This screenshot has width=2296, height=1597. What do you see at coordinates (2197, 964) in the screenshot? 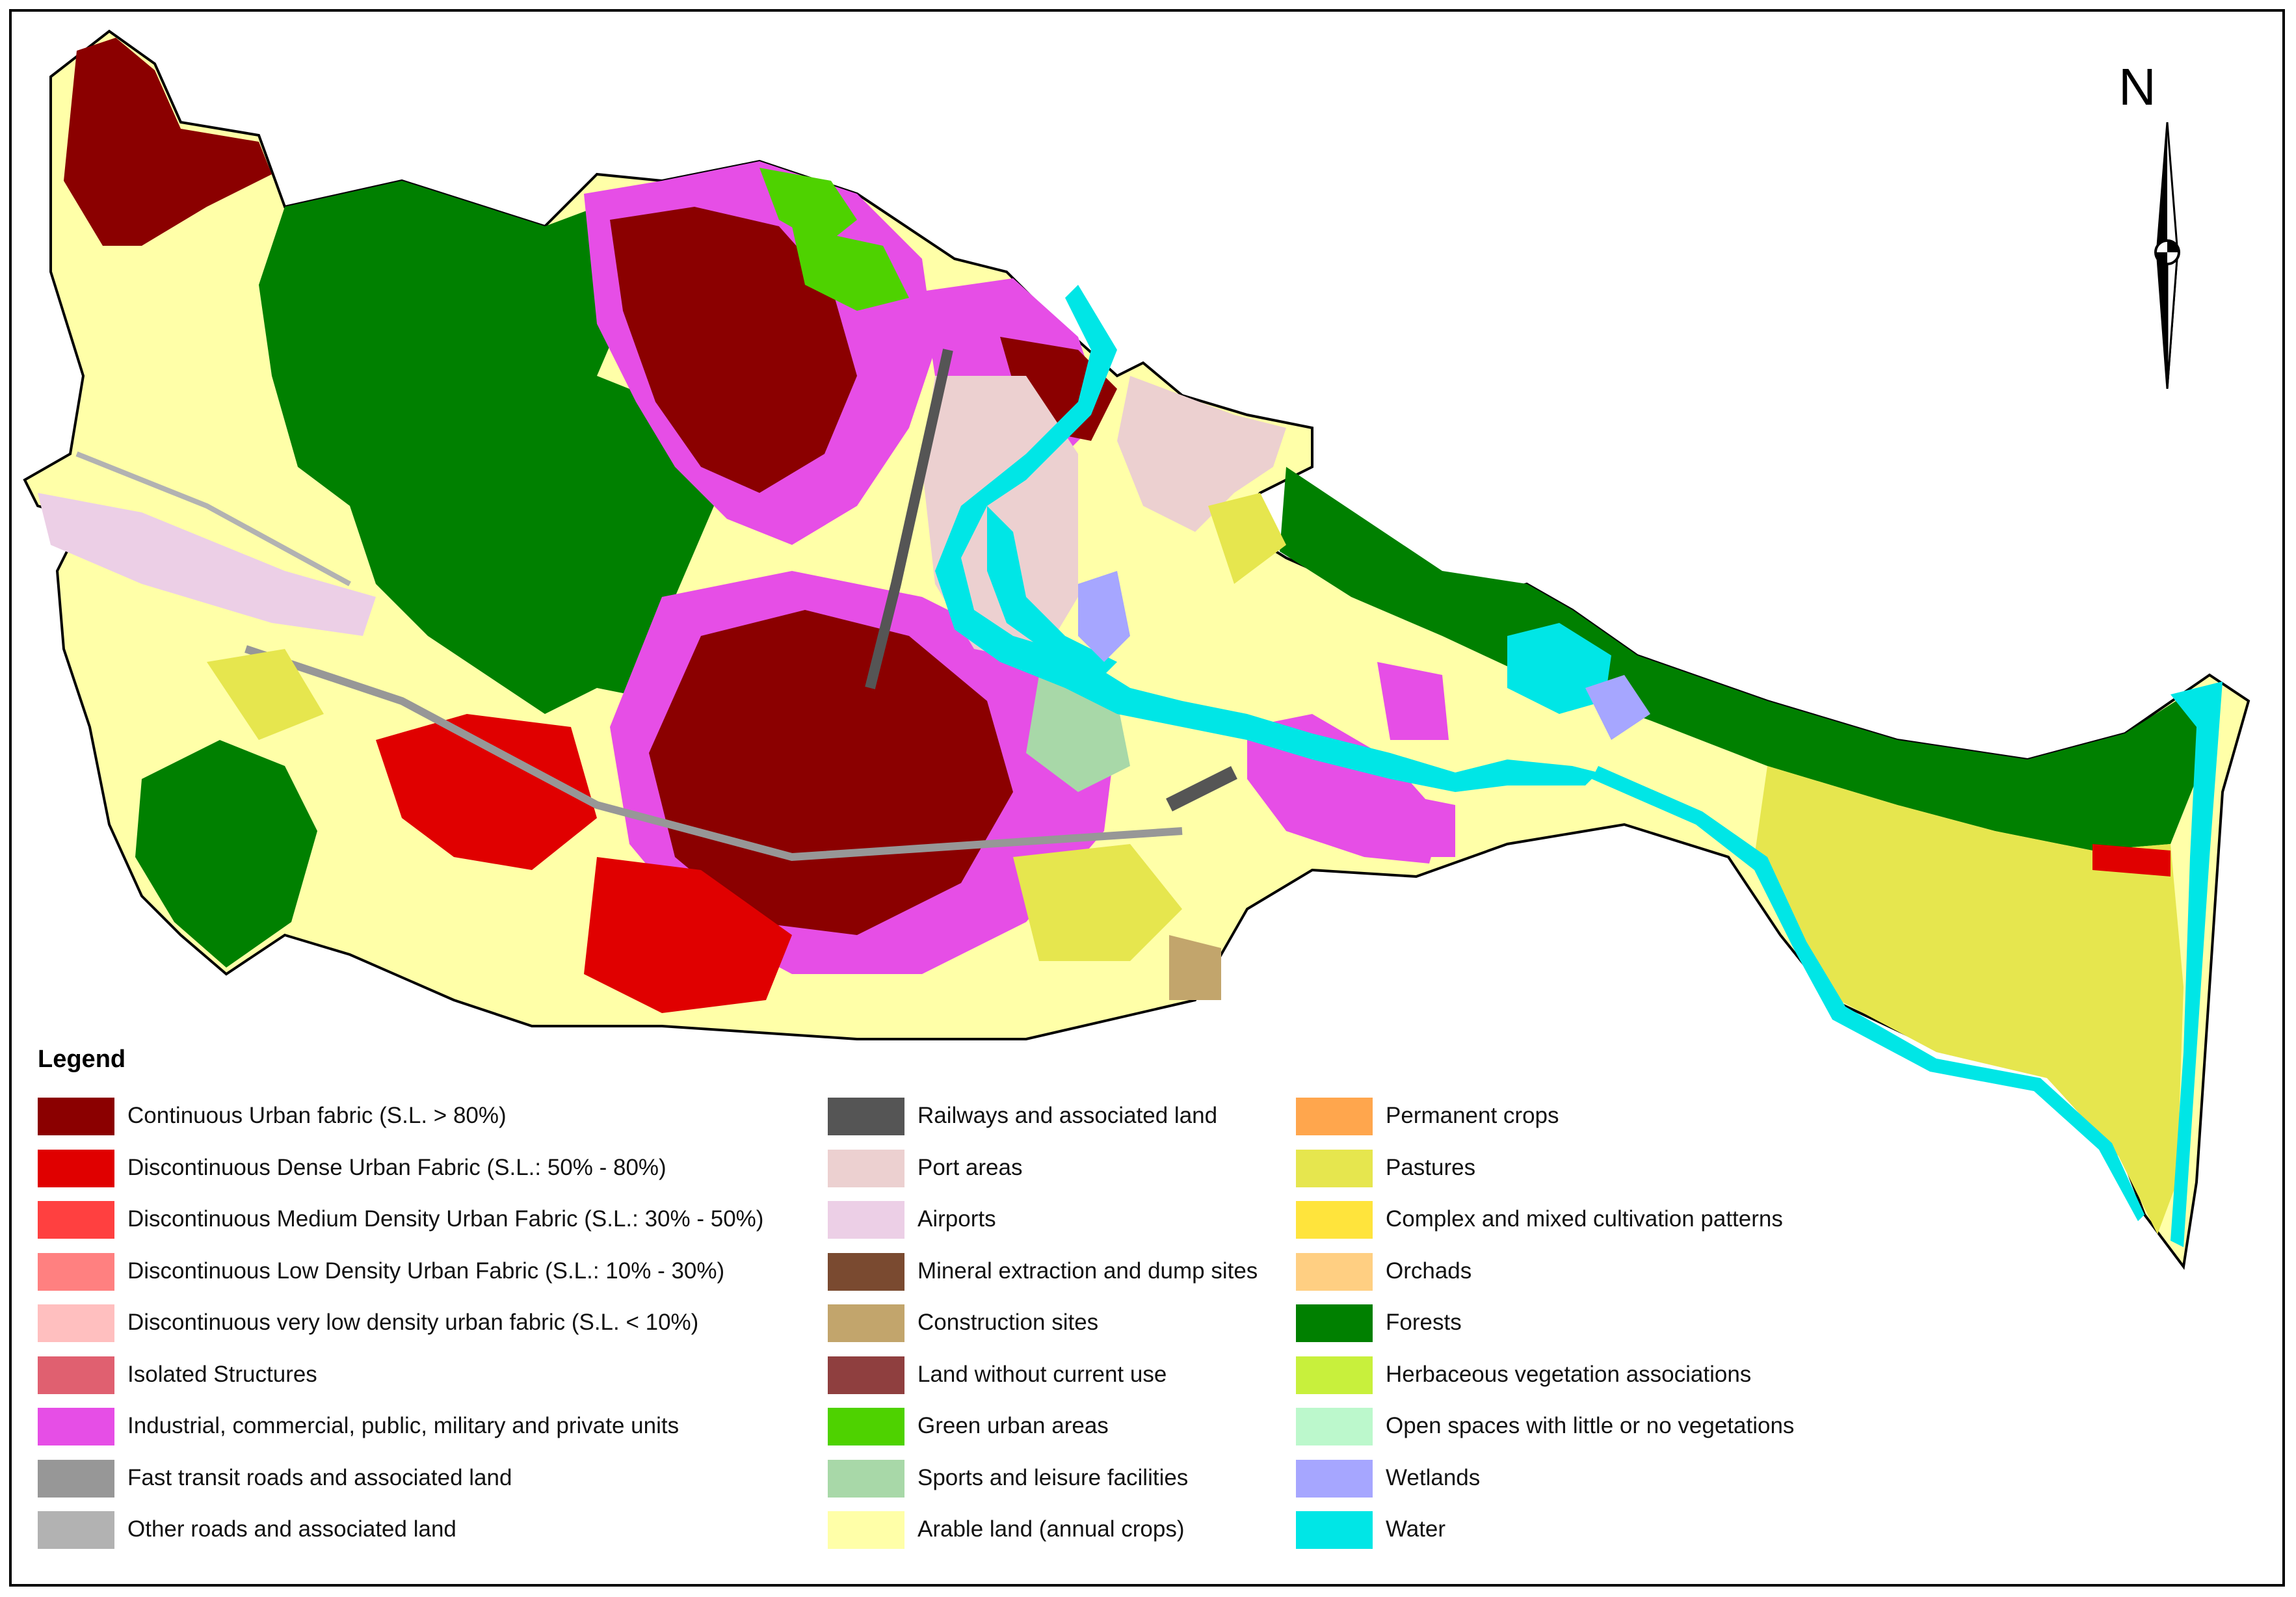
I see `water-coastline-east` at bounding box center [2197, 964].